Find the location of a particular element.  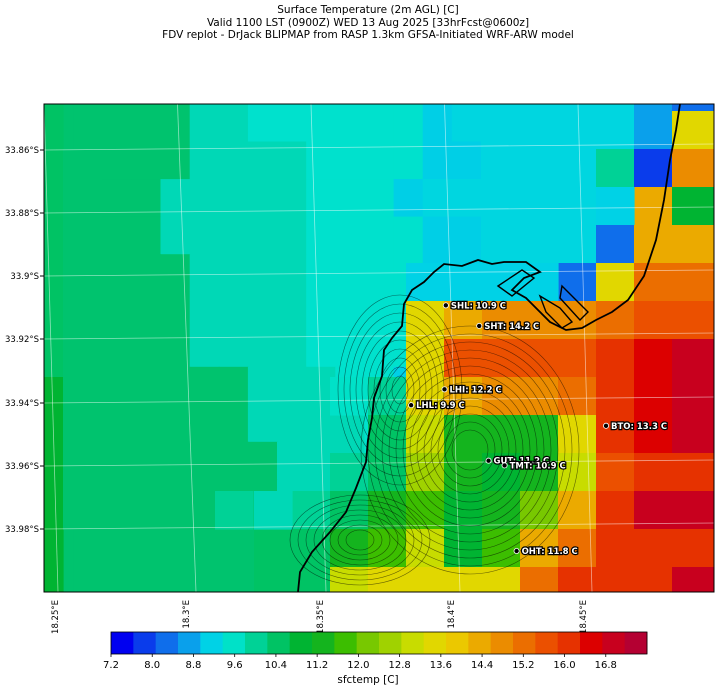

lon-tick-label: 18.3°E is located at coordinates (187, 614).